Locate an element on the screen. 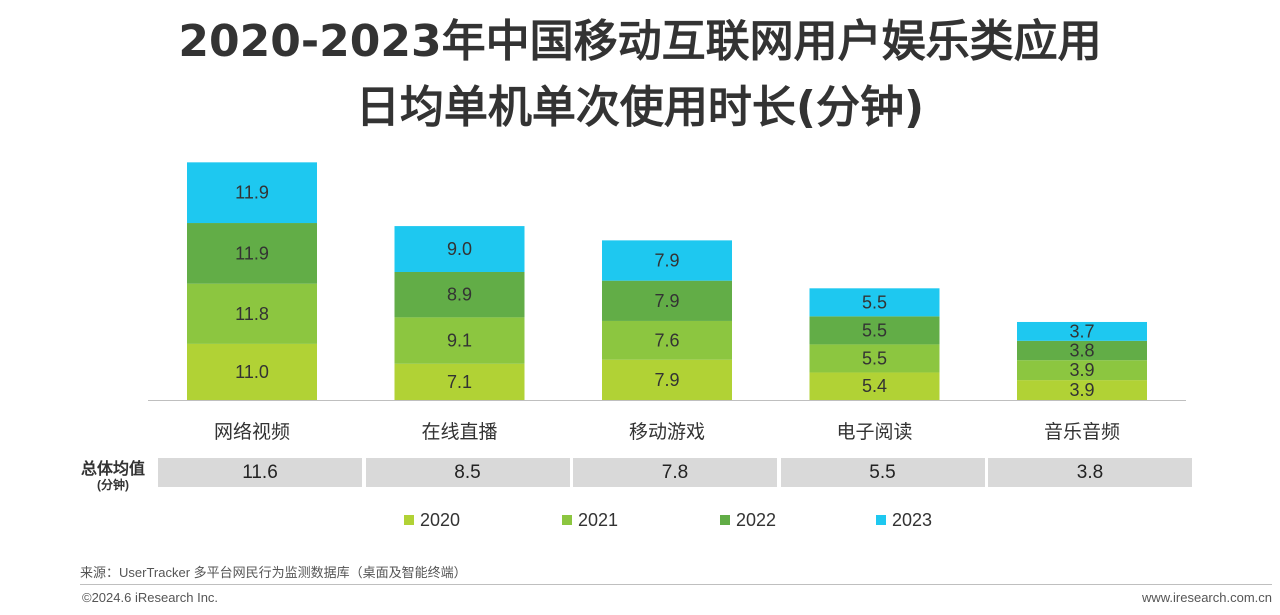  chart-title-line2: 日均单机单次使用时长(分钟) is located at coordinates (640, 107).